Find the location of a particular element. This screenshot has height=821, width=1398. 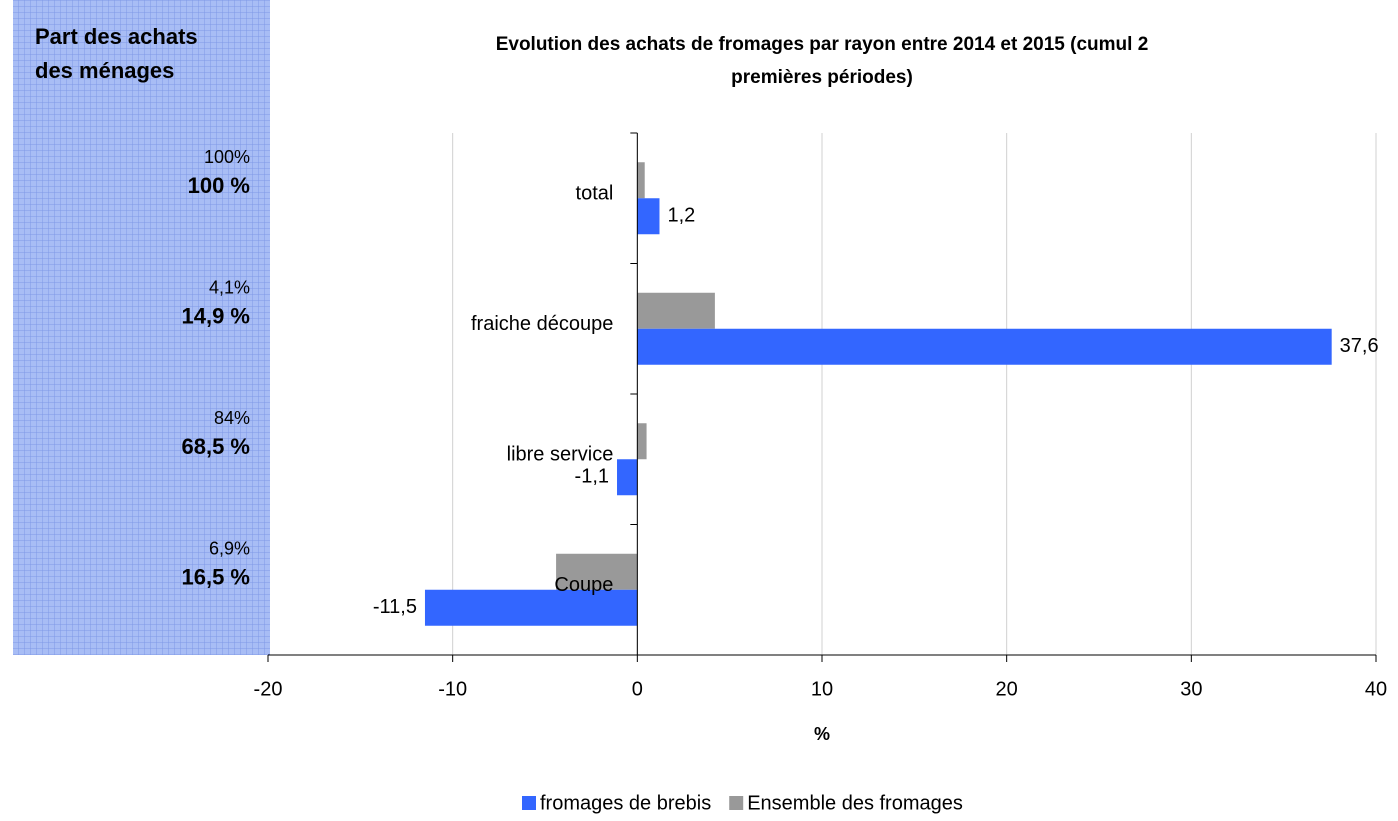

x-tick-label: 10 is located at coordinates (822, 689).